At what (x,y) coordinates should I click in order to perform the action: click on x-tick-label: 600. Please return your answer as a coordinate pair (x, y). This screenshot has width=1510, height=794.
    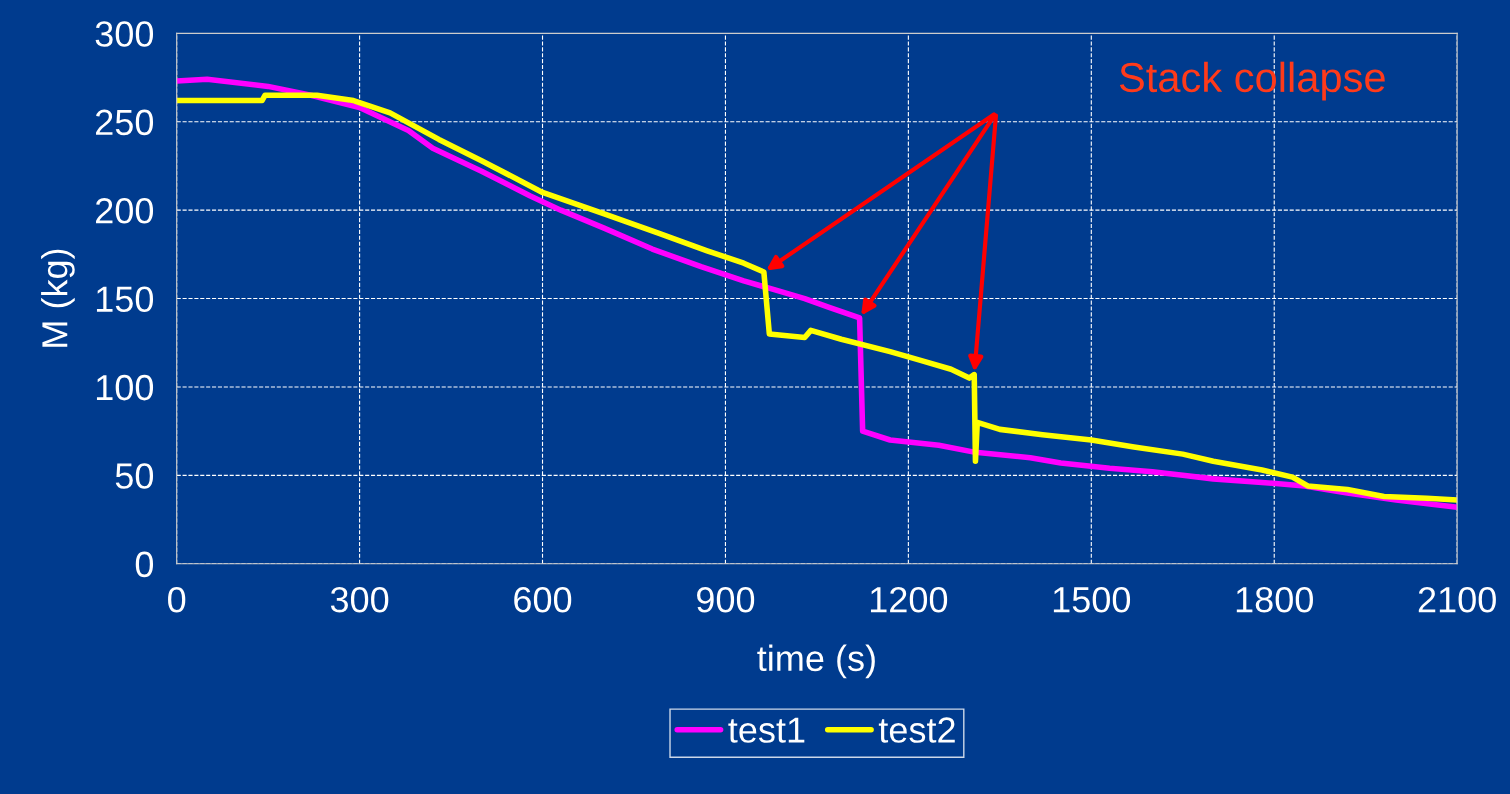
    Looking at the image, I should click on (543, 599).